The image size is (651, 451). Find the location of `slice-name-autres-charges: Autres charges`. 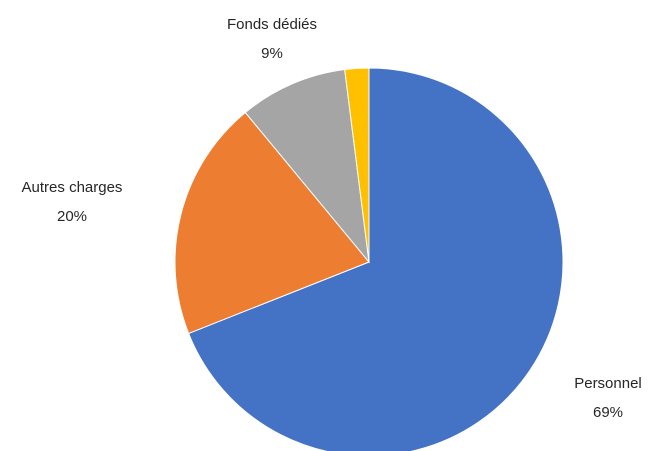

slice-name-autres-charges: Autres charges is located at coordinates (72, 187).